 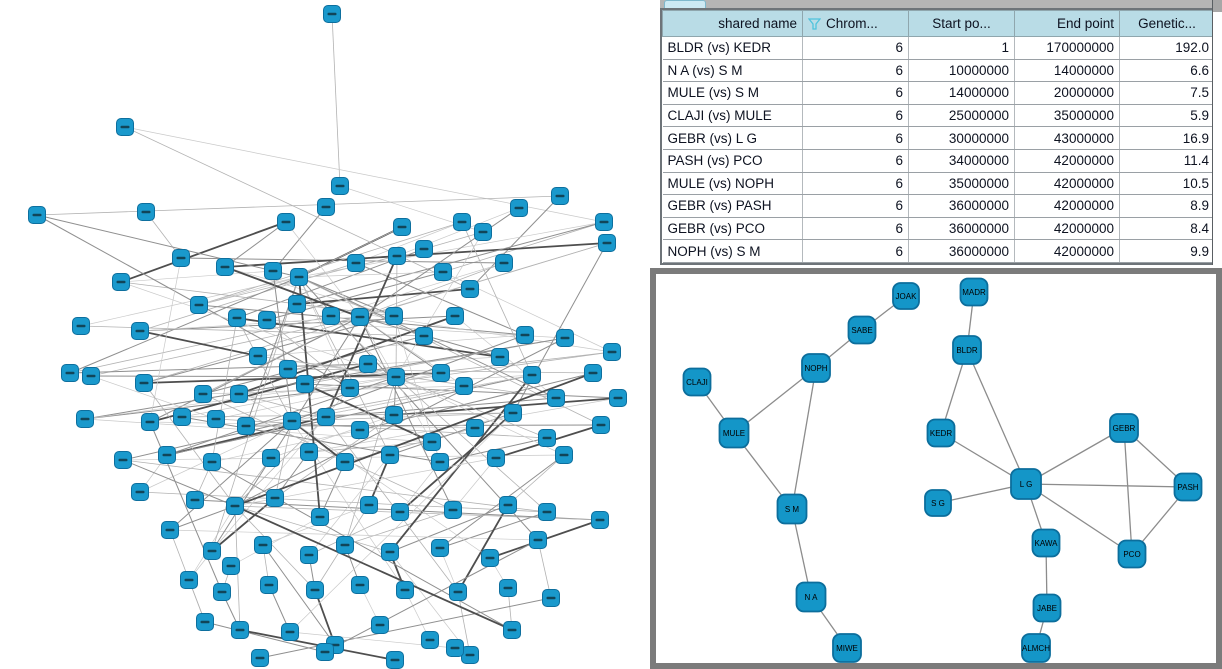 I want to click on graph-node-madr, so click(x=974, y=292).